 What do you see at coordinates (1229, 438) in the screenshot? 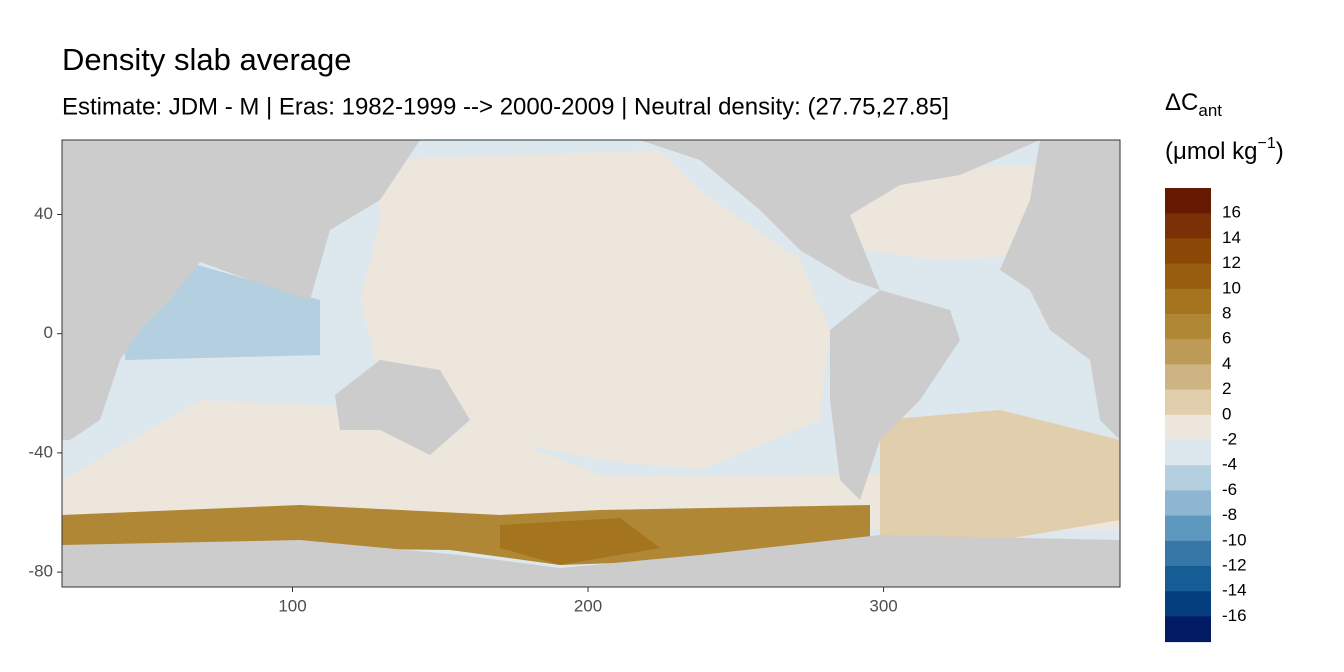
I see `legend-label: -2` at bounding box center [1229, 438].